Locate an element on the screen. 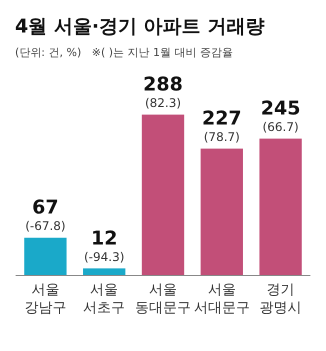 The image size is (326, 351). chart-subtitle: (단위: 건, %) ※( )는 지난 1월 대비 증감율 is located at coordinates (124, 52).